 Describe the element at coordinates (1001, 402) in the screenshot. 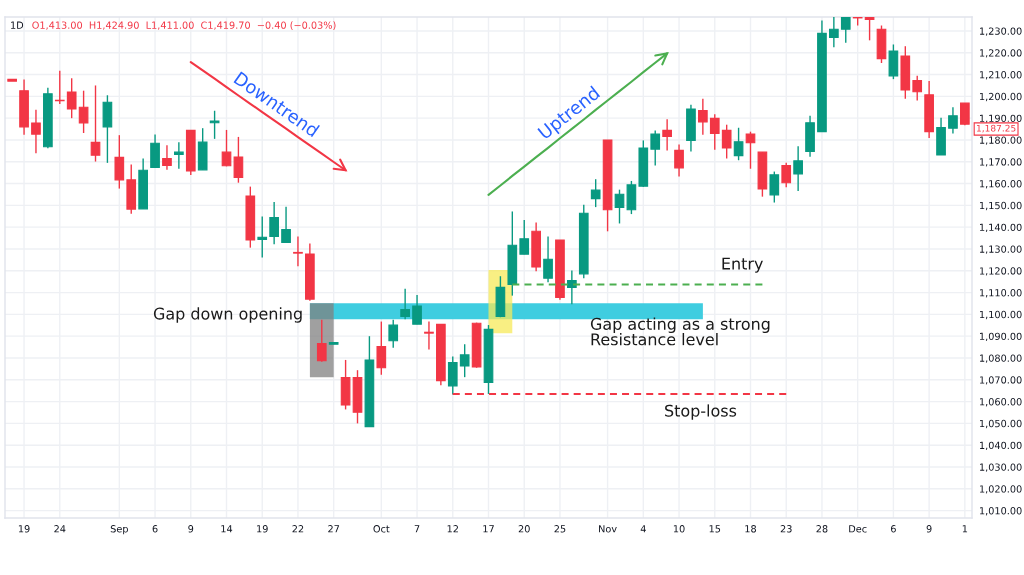

I see `y-tick-label: 1,060.00` at that location.